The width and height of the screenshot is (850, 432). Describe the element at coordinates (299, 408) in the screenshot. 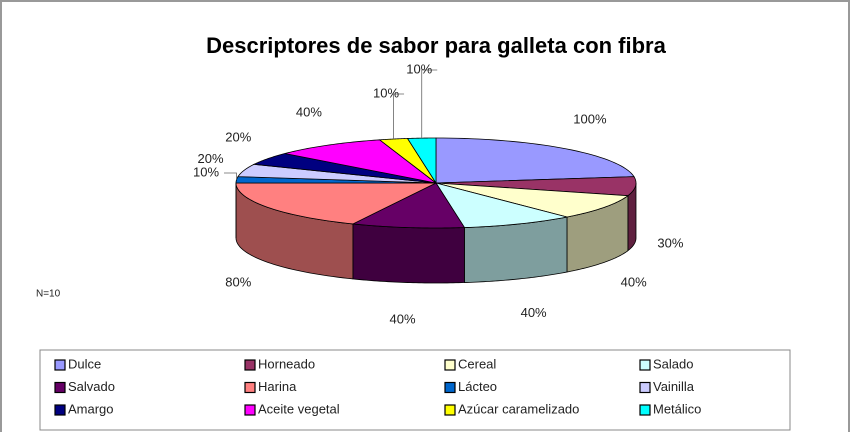

I see `legend-label: Aceite vegetal` at that location.